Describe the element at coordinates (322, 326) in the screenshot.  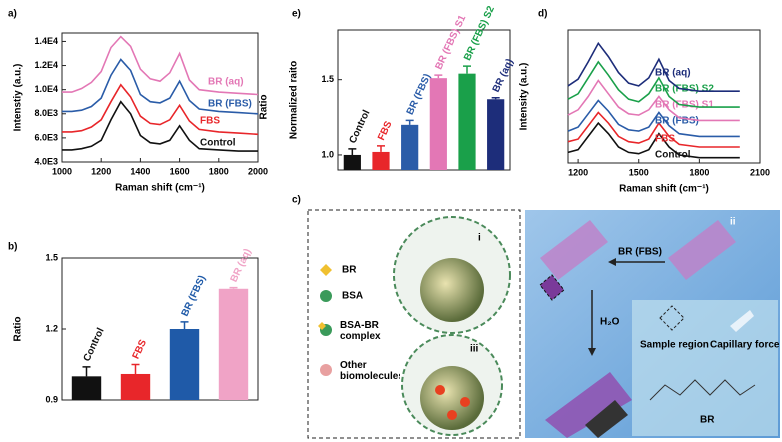
I see `icon-complex` at that location.